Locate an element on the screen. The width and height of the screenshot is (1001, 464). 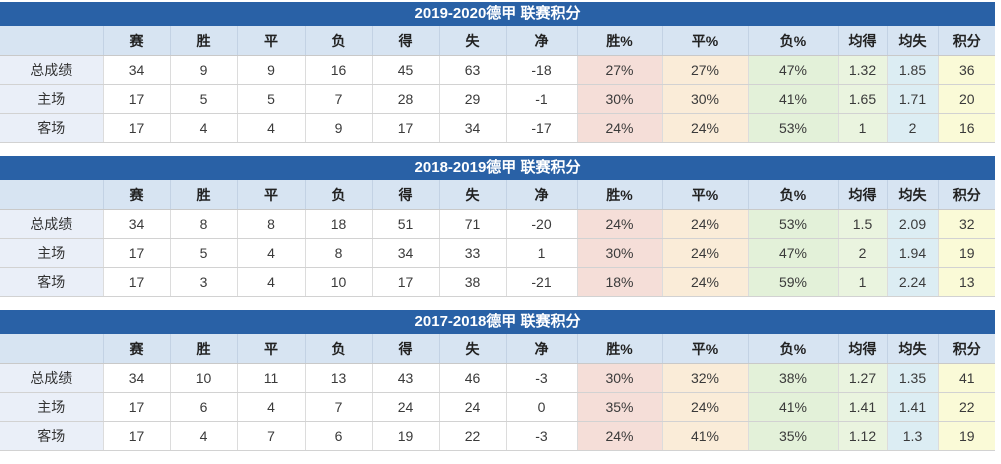
cell-goals_for: 19 is located at coordinates (406, 436).